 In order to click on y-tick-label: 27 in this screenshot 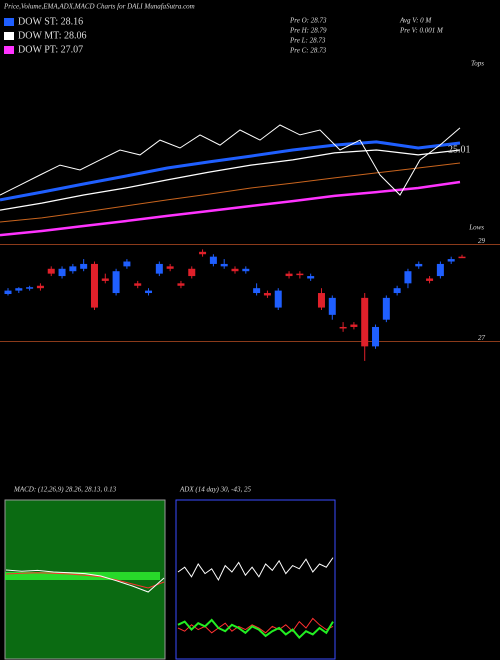, I will do `click(482, 338)`.